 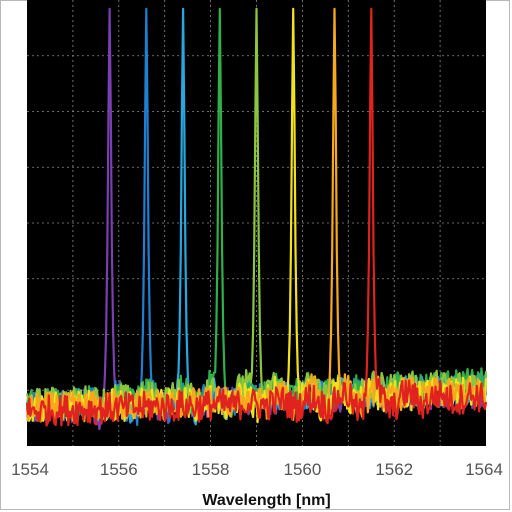 I want to click on x-tick-labels: 1554 1556 1558 1560 1562 1564, so click(x=257, y=469).